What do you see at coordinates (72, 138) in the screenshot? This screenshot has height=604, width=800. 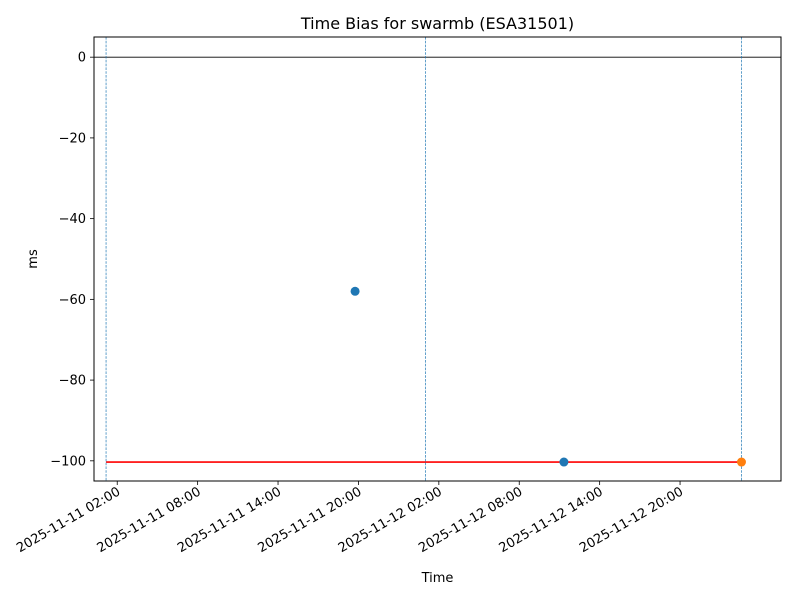 I see `y-tick-label: −20` at bounding box center [72, 138].